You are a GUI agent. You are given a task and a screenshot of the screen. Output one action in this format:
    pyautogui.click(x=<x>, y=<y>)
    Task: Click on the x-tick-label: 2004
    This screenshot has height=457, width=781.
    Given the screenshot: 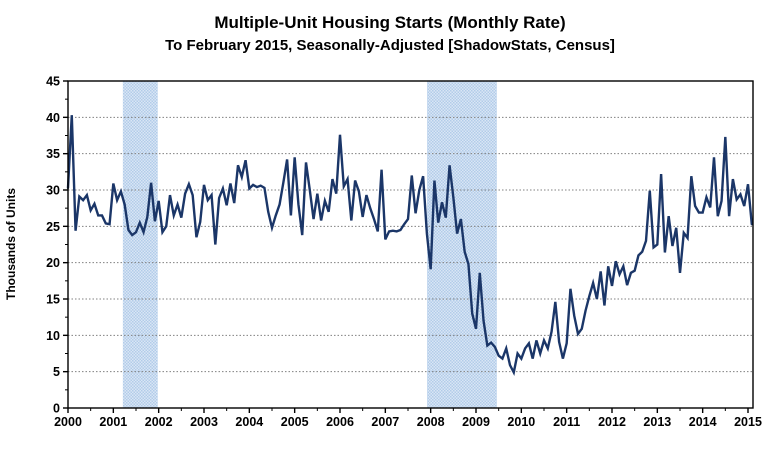 What is the action you would take?
    pyautogui.click(x=249, y=422)
    